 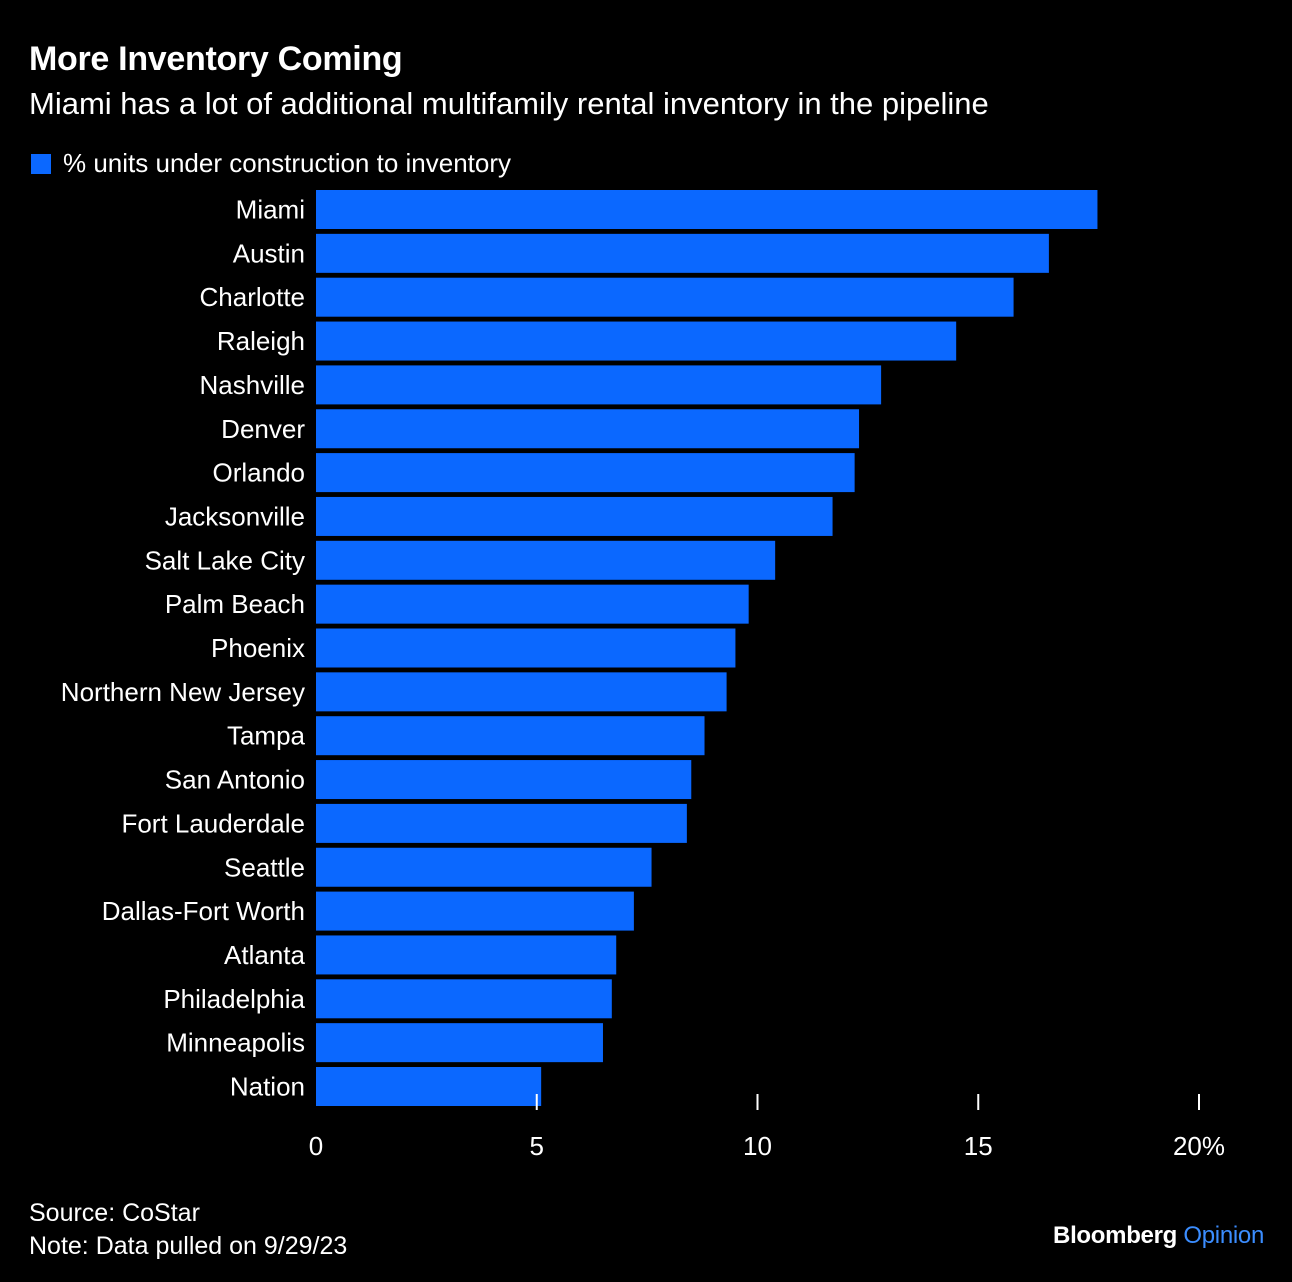 I want to click on bloomberg-opinion-logo: Bloomberg Opinion, so click(x=1158, y=1236).